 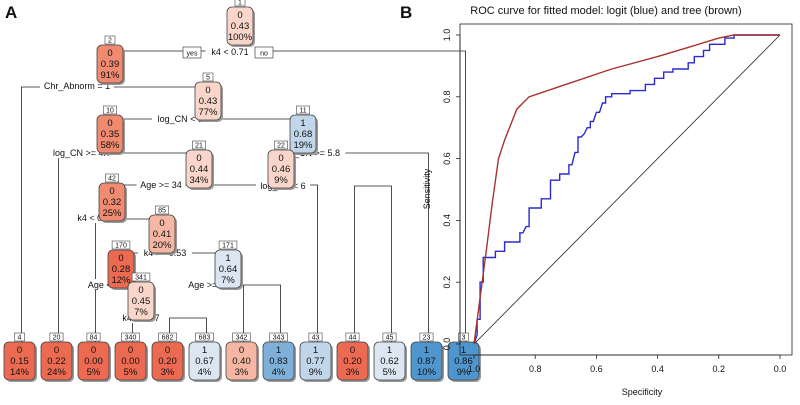 I want to click on node-percent: 58%, so click(x=110, y=145).